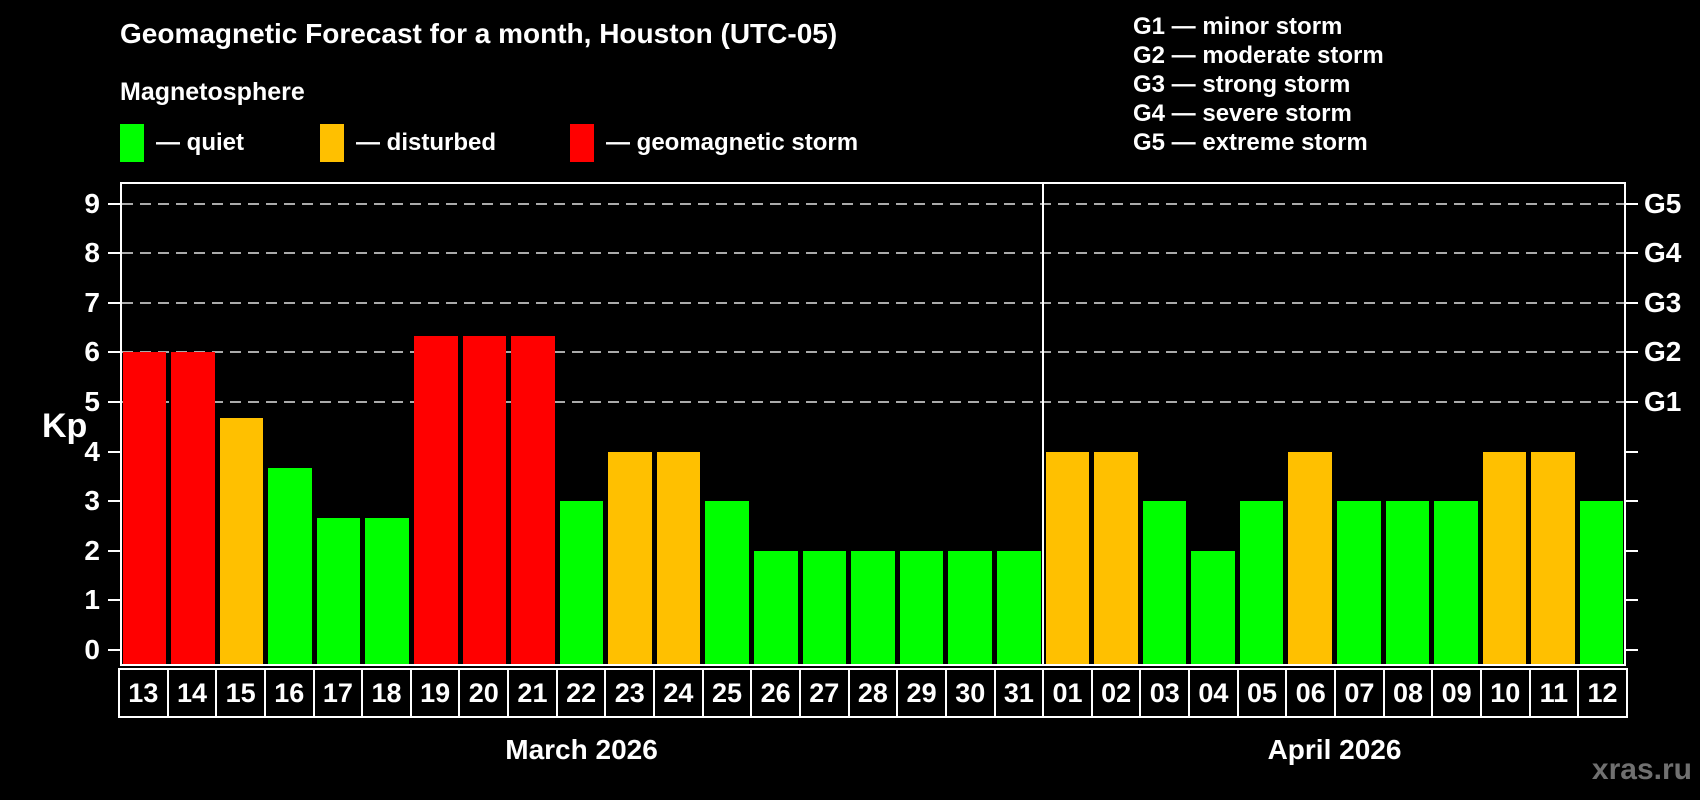 This screenshot has width=1700, height=800. Describe the element at coordinates (332, 143) in the screenshot. I see `disturbed-color-swatch` at that location.